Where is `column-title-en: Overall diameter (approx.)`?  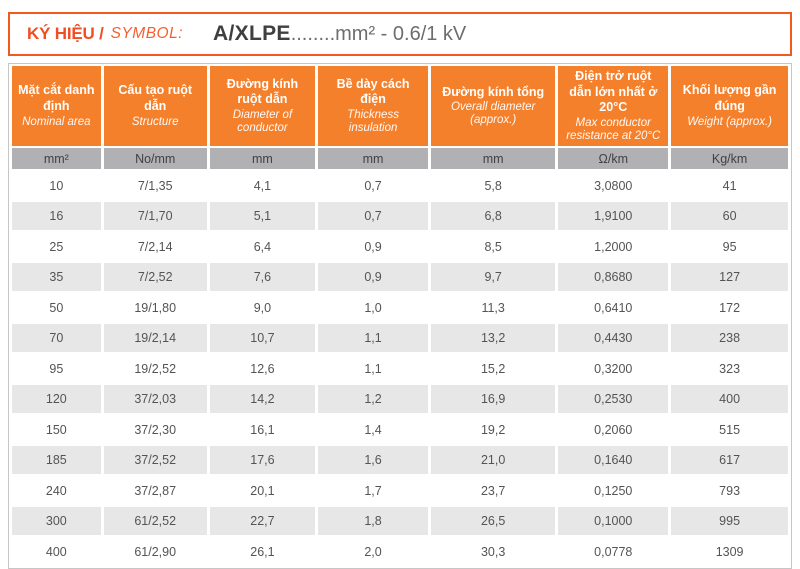 column-title-en: Overall diameter (approx.) is located at coordinates (493, 114).